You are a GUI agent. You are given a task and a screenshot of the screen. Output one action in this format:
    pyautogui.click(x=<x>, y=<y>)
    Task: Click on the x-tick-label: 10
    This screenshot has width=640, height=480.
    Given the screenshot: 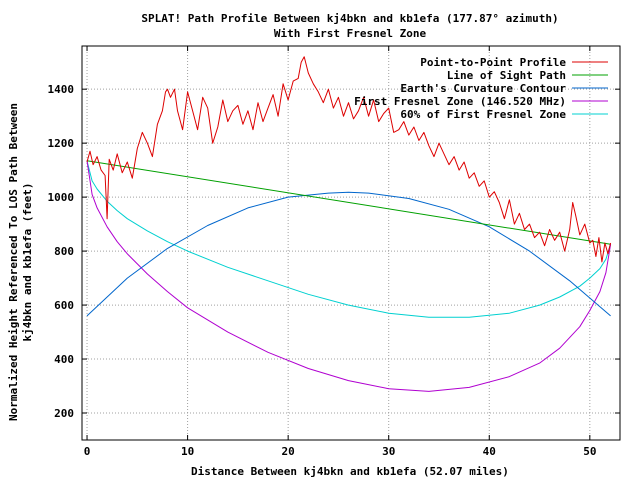 What is the action you would take?
    pyautogui.click(x=187, y=451)
    